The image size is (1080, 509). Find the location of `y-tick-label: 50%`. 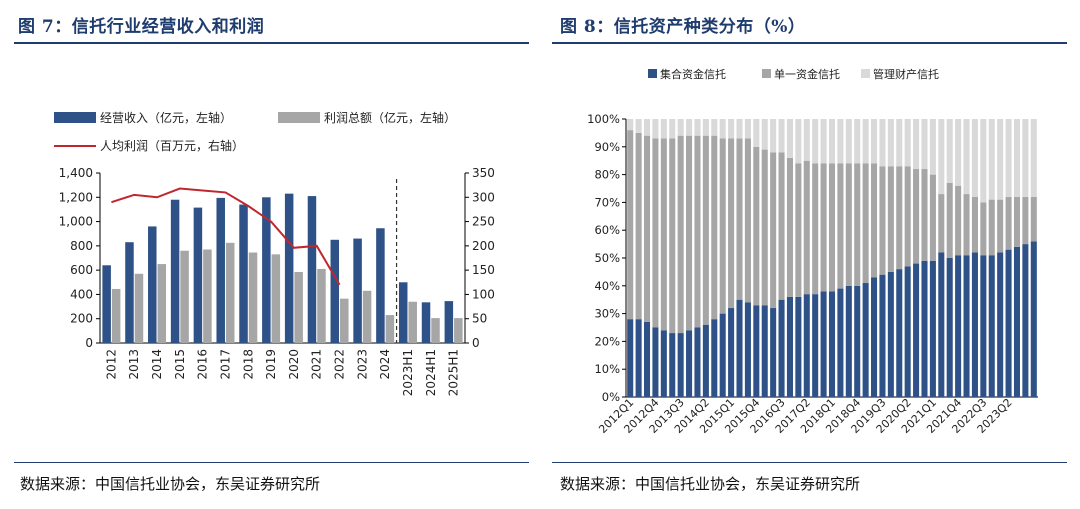

y-tick-label: 50% is located at coordinates (607, 258).